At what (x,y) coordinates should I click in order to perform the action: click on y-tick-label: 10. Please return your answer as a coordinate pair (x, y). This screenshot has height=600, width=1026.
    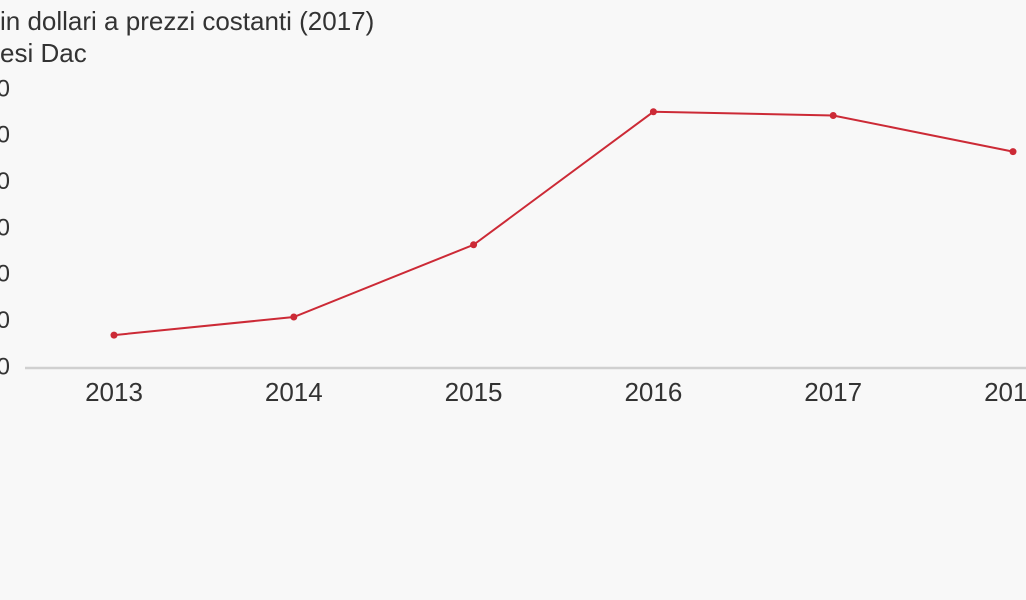
    Looking at the image, I should click on (5, 320).